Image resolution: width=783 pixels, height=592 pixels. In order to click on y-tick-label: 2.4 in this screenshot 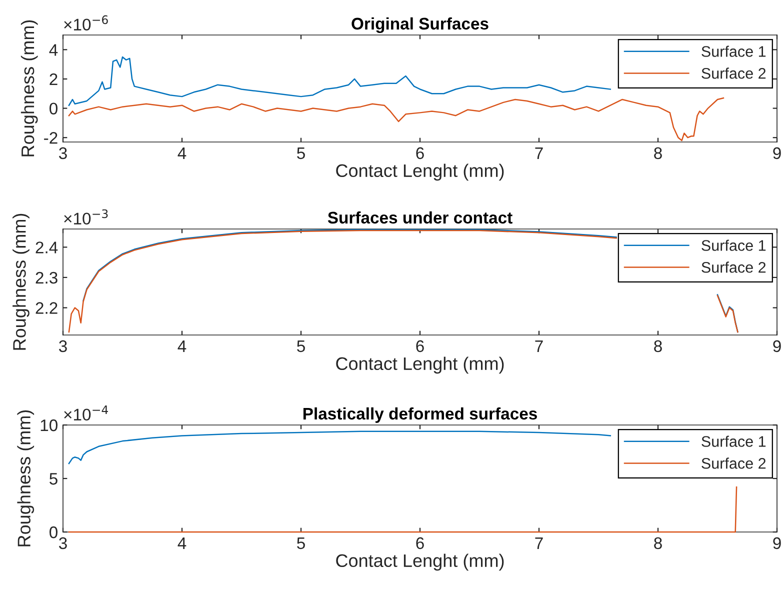, I will do `click(47, 248)`.